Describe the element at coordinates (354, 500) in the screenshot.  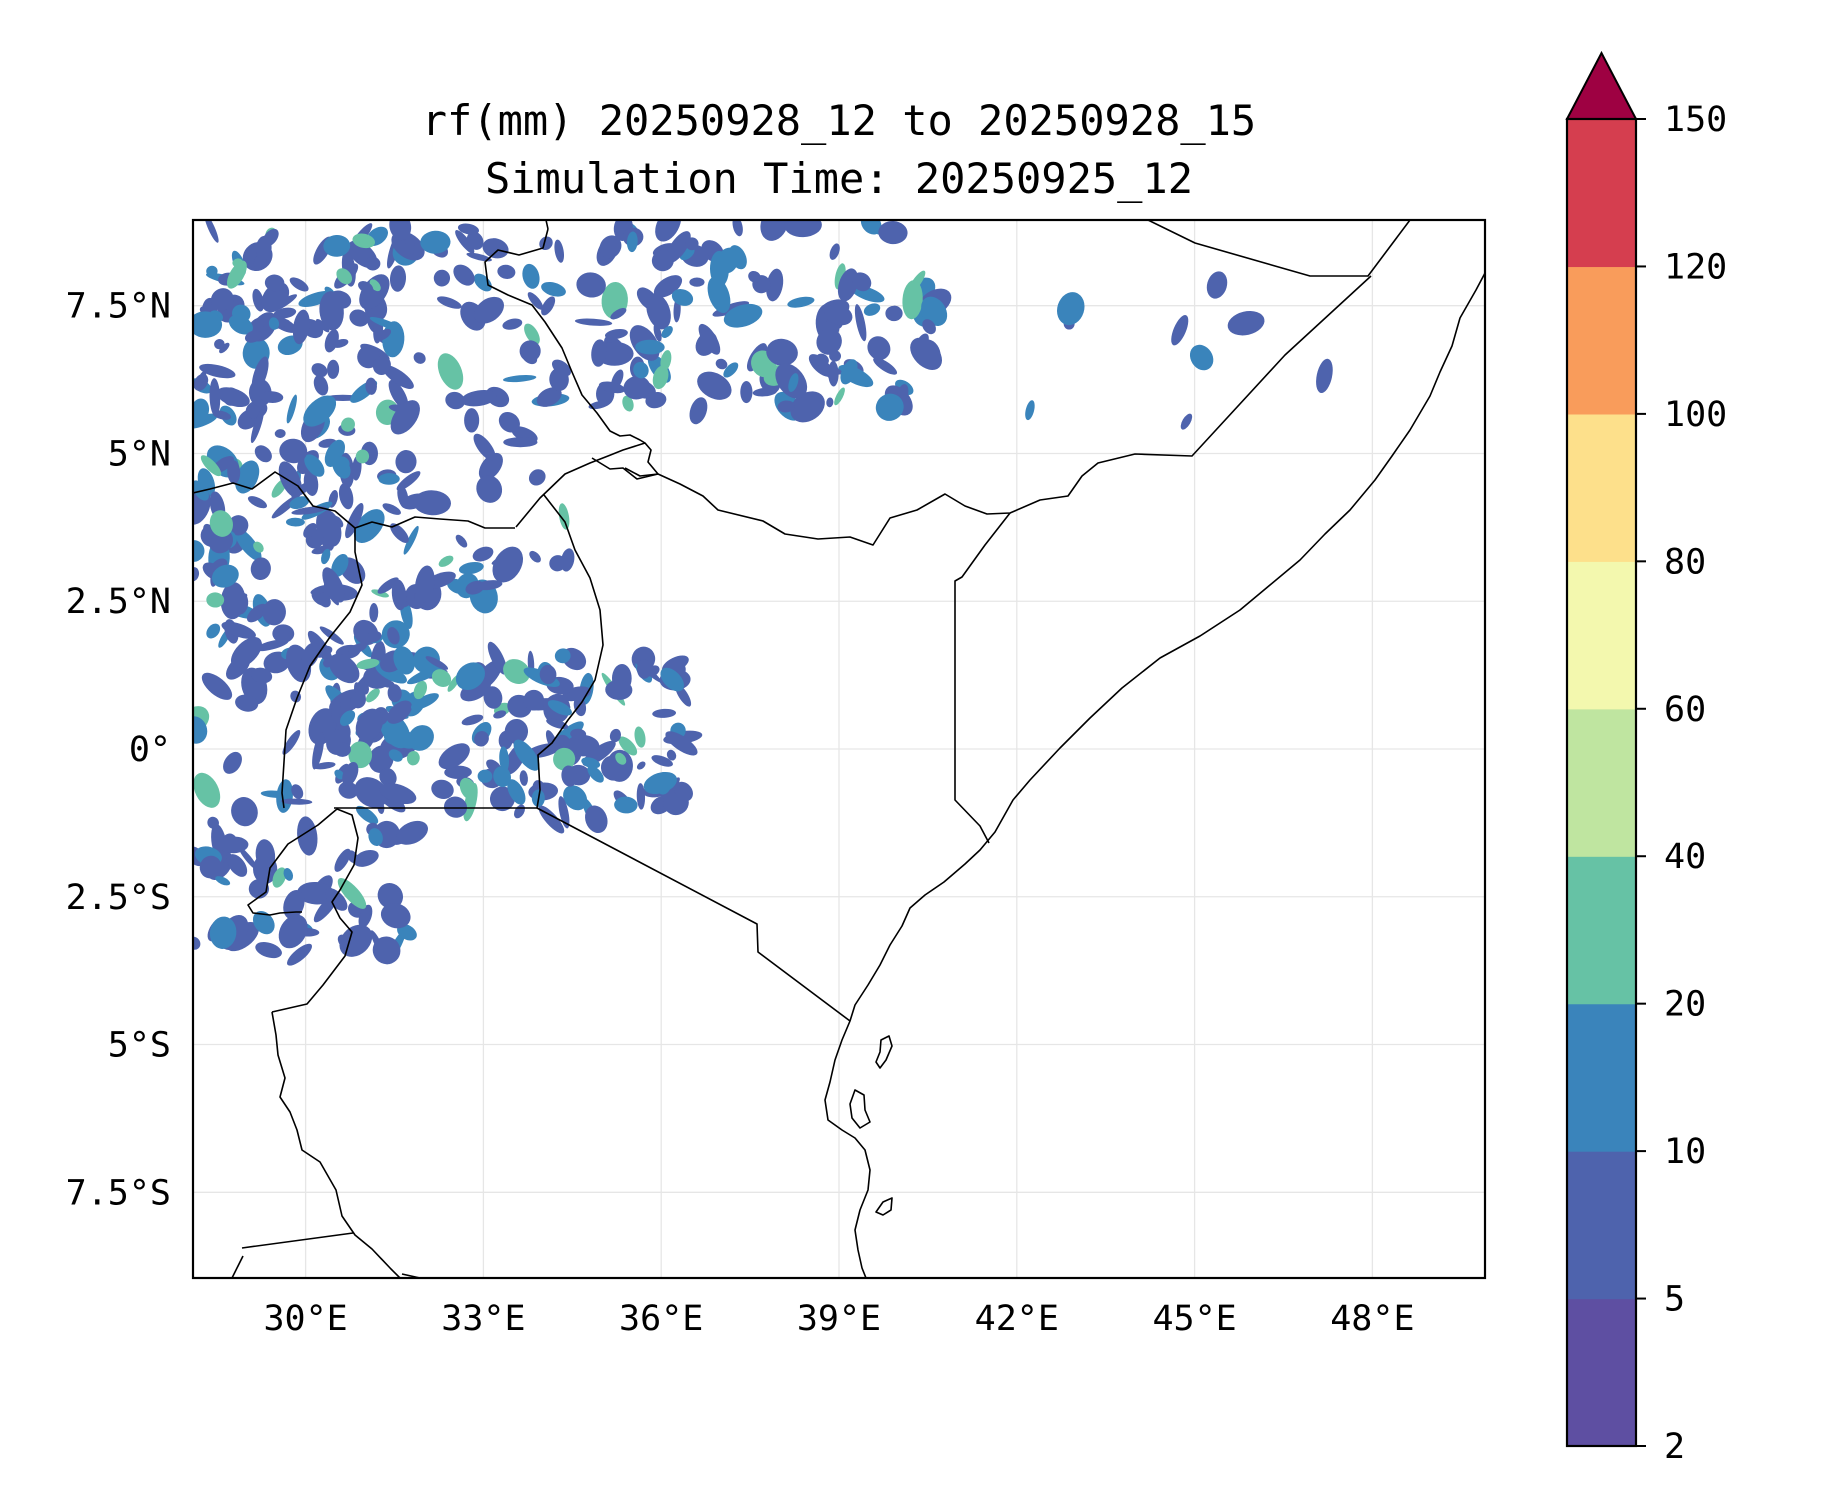
I see `south-sudan-uganda-drc-border` at that location.